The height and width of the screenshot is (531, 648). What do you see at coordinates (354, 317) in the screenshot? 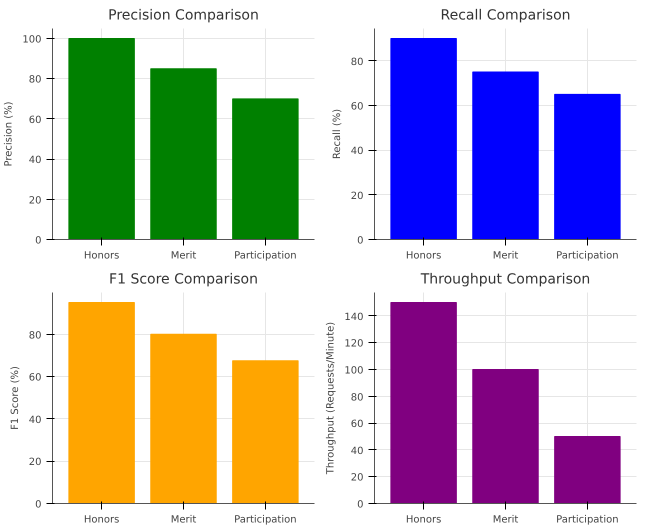
I see `y-tick-label: 140` at bounding box center [354, 317].